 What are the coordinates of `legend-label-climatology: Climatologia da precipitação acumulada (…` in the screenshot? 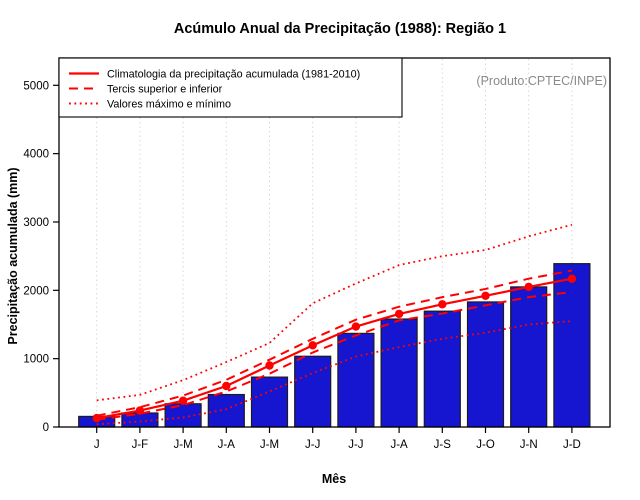 It's located at (233, 75).